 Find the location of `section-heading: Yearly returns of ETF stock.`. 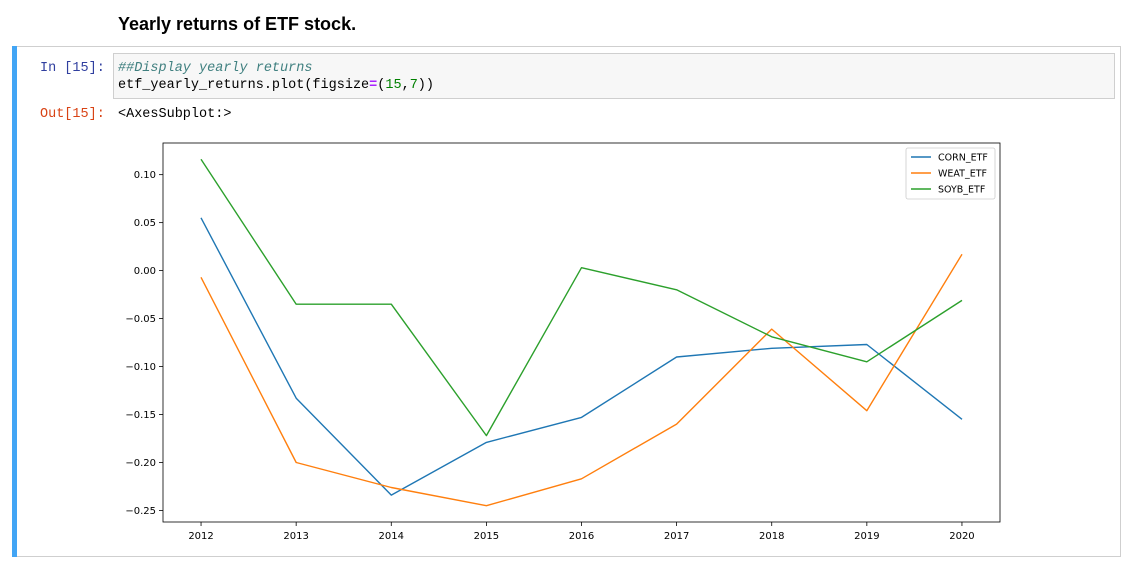

section-heading: Yearly returns of ETF stock. is located at coordinates (237, 24).